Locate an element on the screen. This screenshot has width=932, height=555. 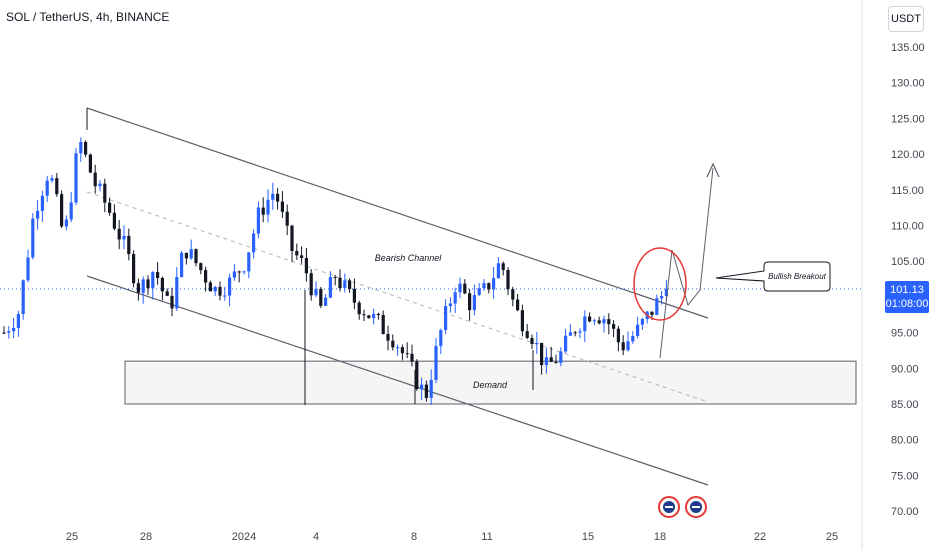
y-tick-label: 120.00 is located at coordinates (908, 155).